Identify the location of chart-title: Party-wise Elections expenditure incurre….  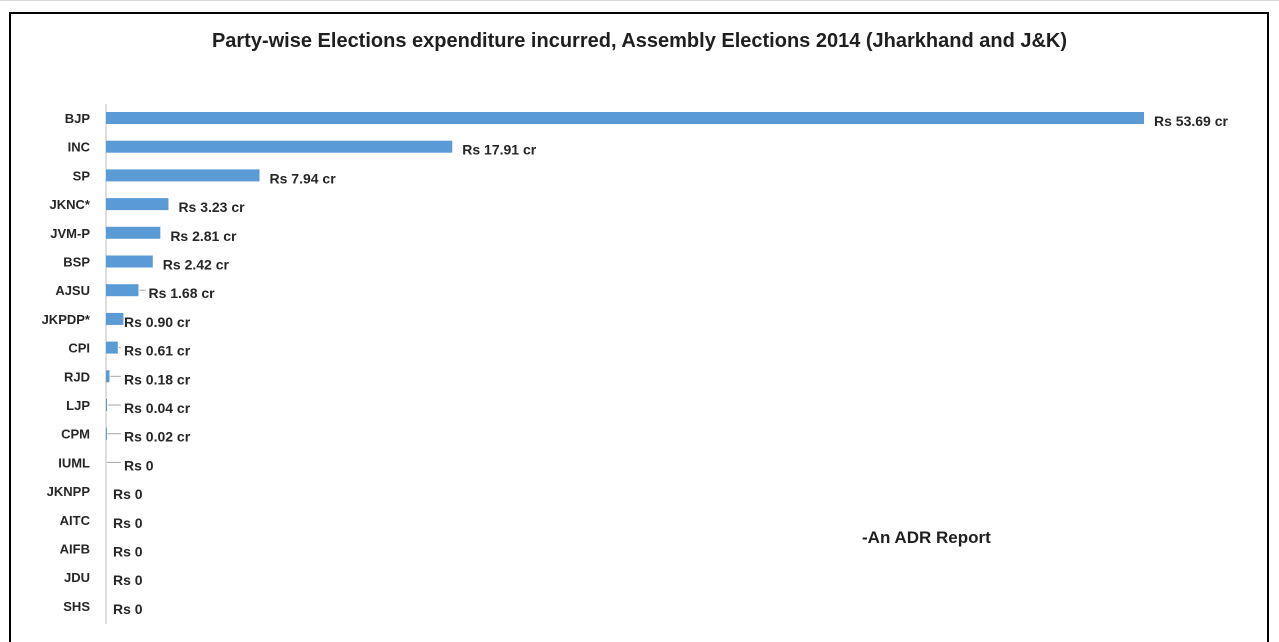
(639, 41).